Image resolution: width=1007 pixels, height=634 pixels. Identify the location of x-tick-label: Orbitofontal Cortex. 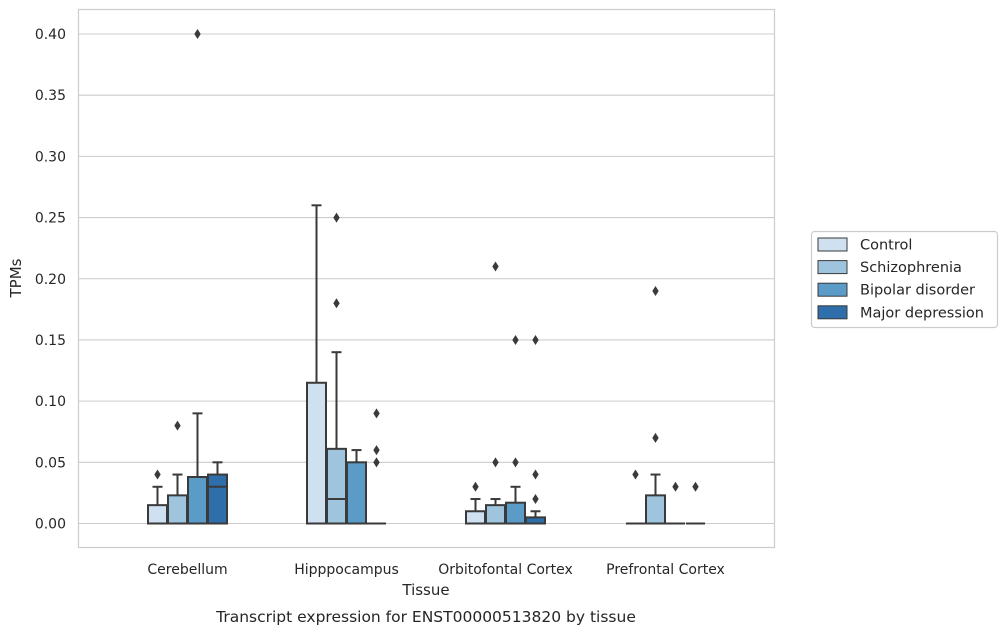
(505, 570).